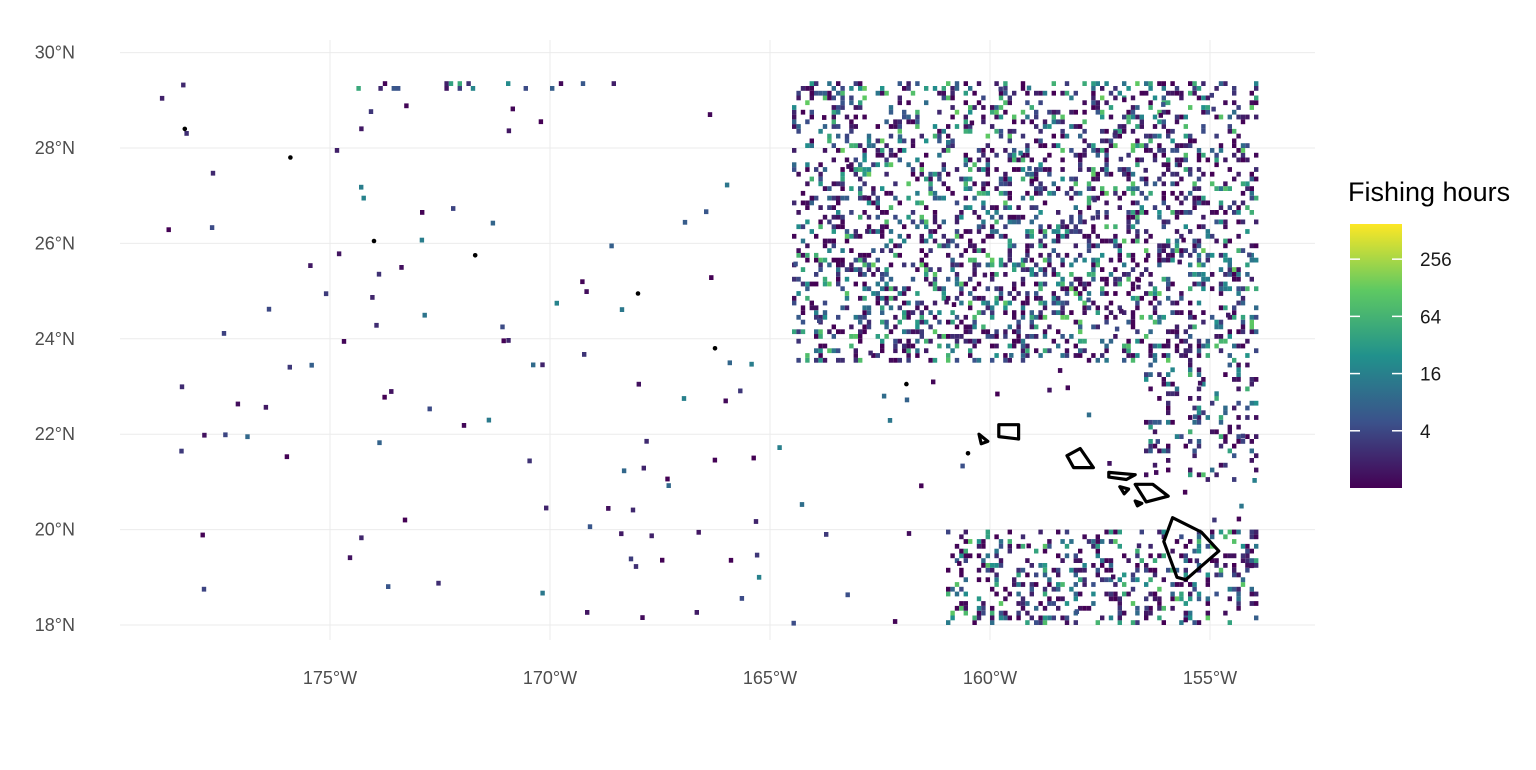 This screenshot has width=1536, height=770. I want to click on islet-marker, so click(968, 453).